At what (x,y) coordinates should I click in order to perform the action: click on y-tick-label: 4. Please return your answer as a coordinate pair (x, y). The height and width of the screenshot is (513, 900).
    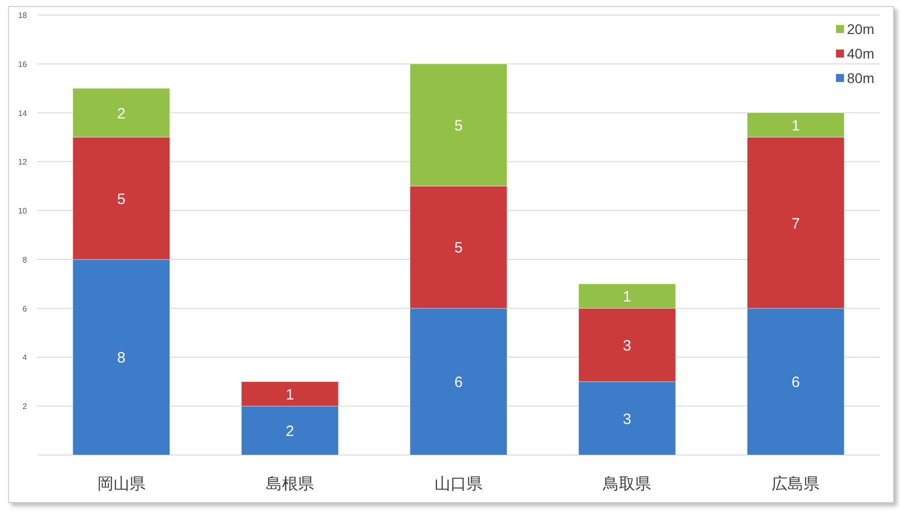
    Looking at the image, I should click on (25, 357).